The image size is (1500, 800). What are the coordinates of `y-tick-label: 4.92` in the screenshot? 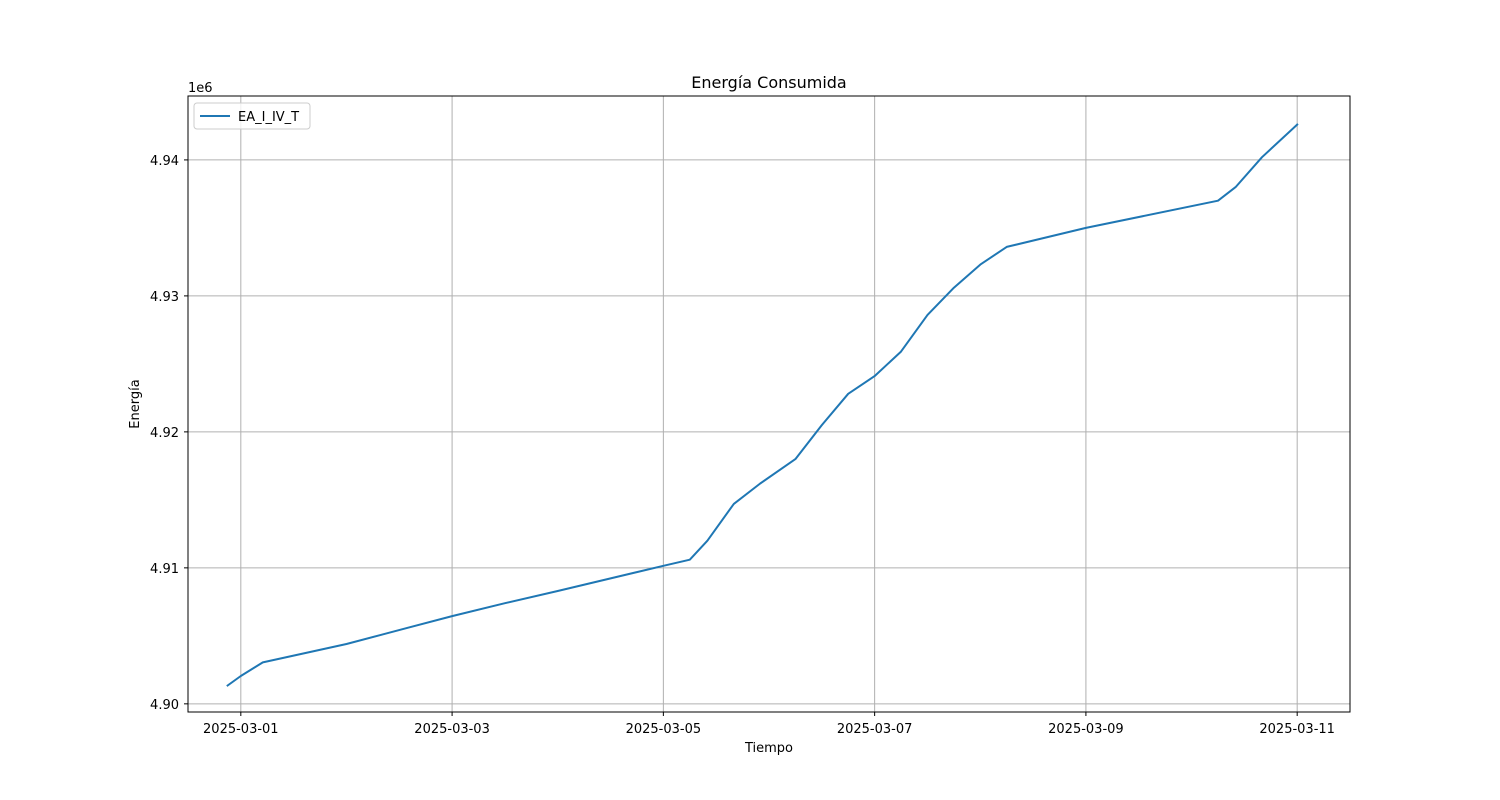 It's located at (164, 433).